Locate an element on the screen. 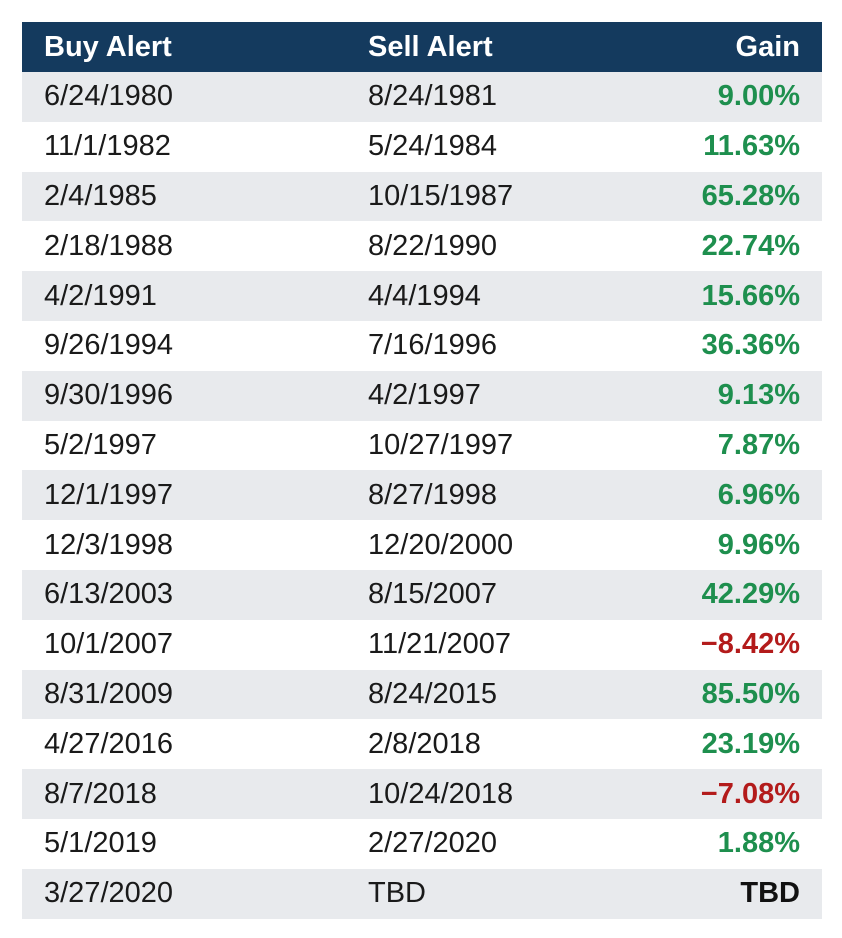  table-row: 5/1/2019 2/27/2020 1.88% is located at coordinates (422, 843).